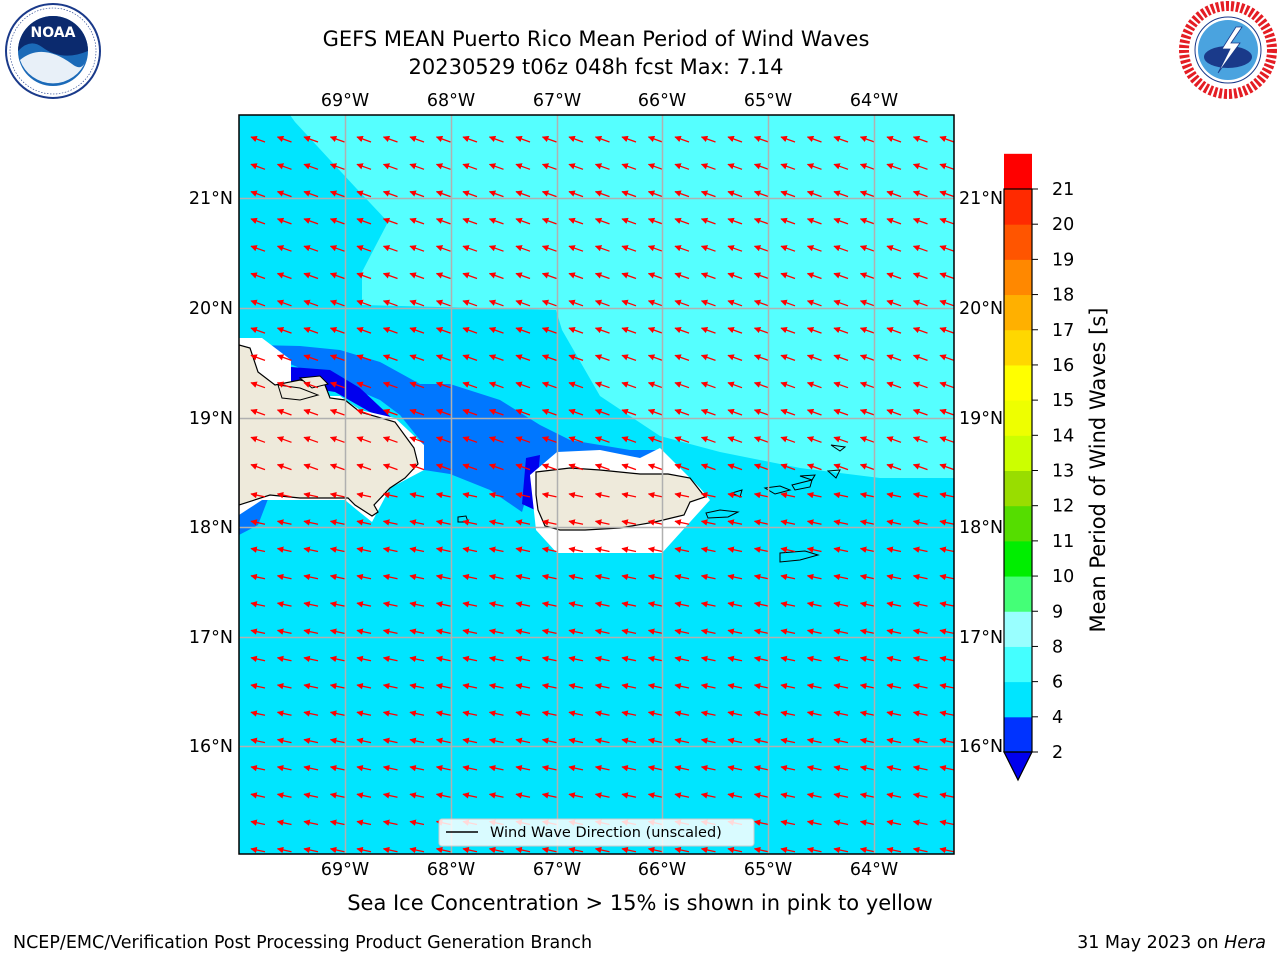 Image resolution: width=1280 pixels, height=960 pixels. I want to click on lat-label-left: 16°N, so click(211, 747).